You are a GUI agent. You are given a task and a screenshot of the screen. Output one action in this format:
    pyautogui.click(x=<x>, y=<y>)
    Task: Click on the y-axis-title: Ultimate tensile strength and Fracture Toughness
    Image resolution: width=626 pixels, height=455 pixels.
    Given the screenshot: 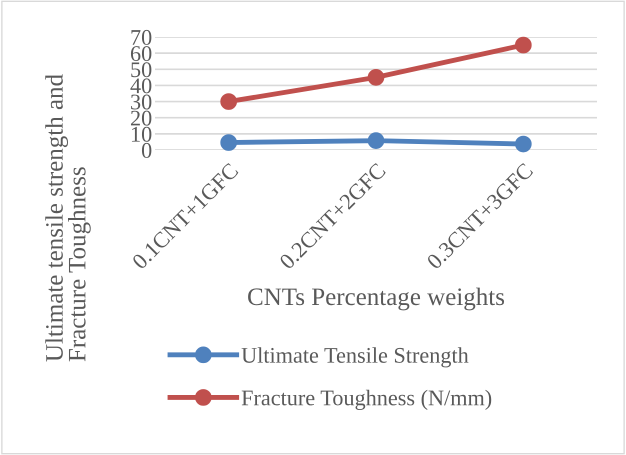 What is the action you would take?
    pyautogui.click(x=68, y=218)
    